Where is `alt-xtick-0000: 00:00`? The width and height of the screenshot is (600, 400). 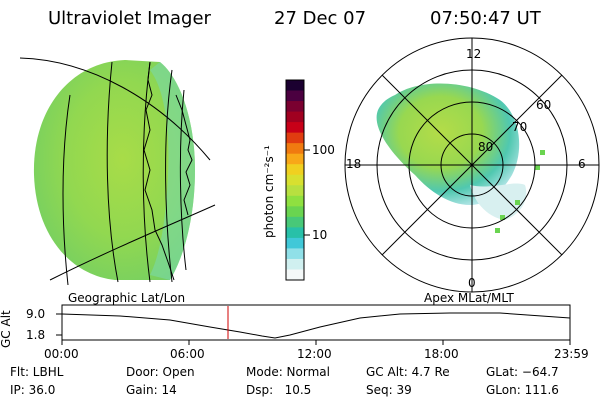
alt-xtick-0000: 00:00 is located at coordinates (61, 354).